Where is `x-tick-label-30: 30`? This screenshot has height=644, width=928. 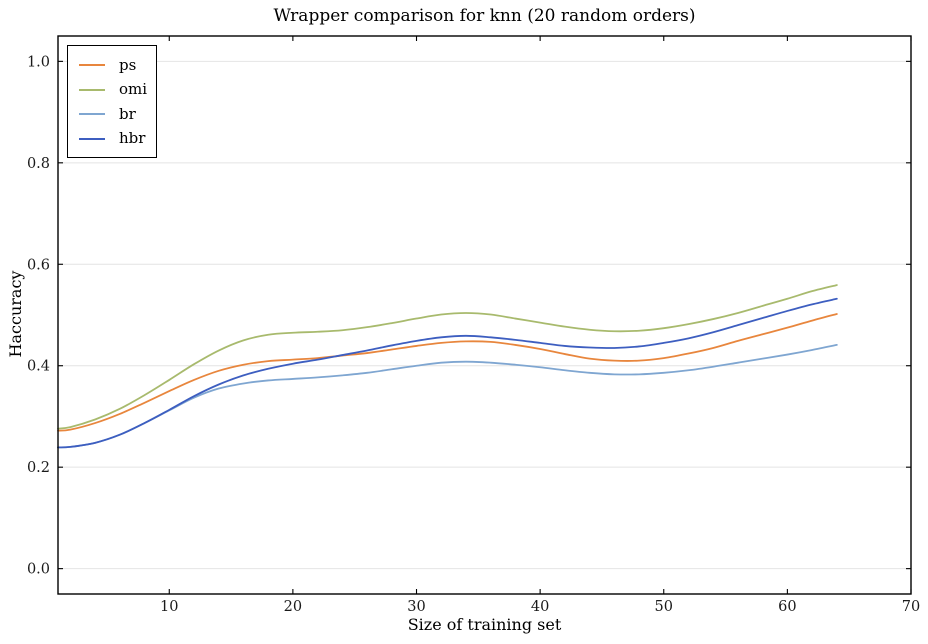 x-tick-label-30: 30 is located at coordinates (416, 607).